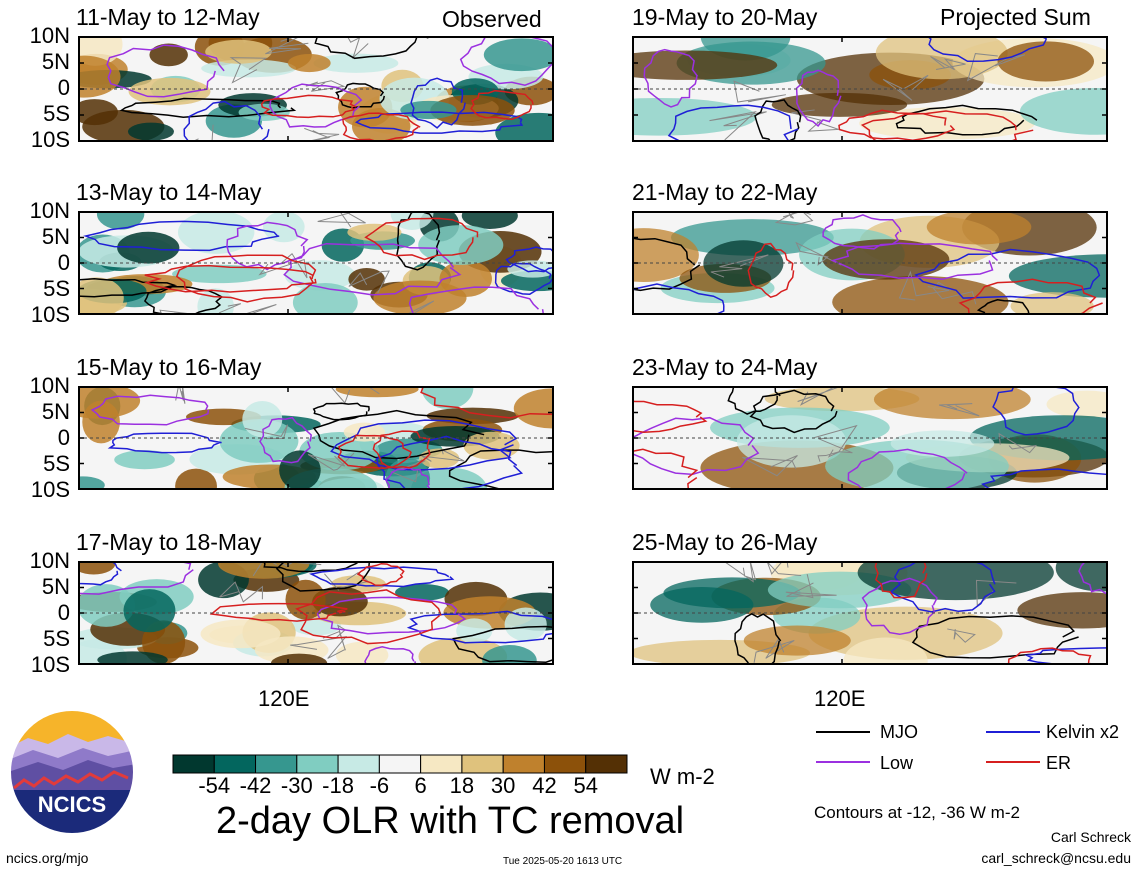 This screenshot has width=1135, height=873. I want to click on observed-label: Observed, so click(492, 19).